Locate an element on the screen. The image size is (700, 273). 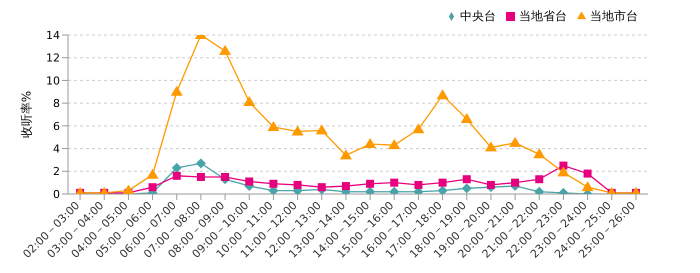
y-tick-label: 0 is located at coordinates (56, 194).